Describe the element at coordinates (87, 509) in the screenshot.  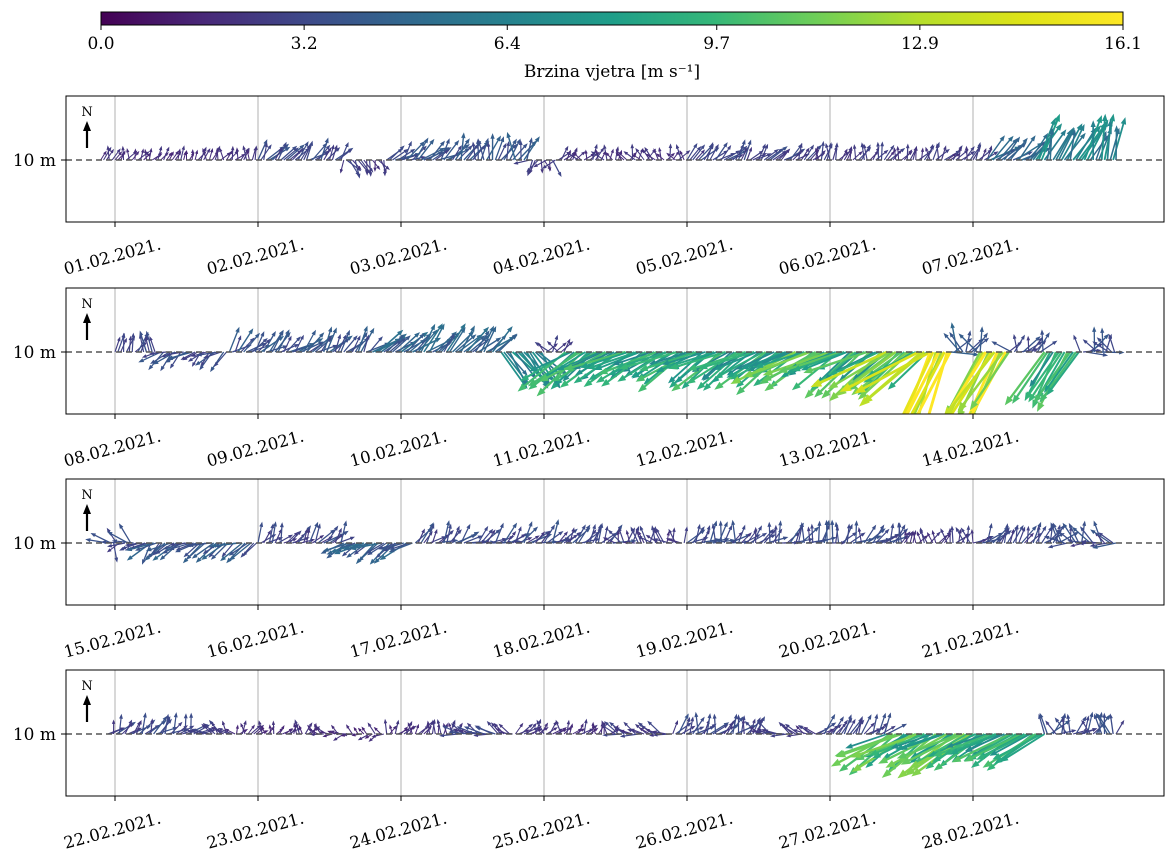
I see `north-arrow-icon` at that location.